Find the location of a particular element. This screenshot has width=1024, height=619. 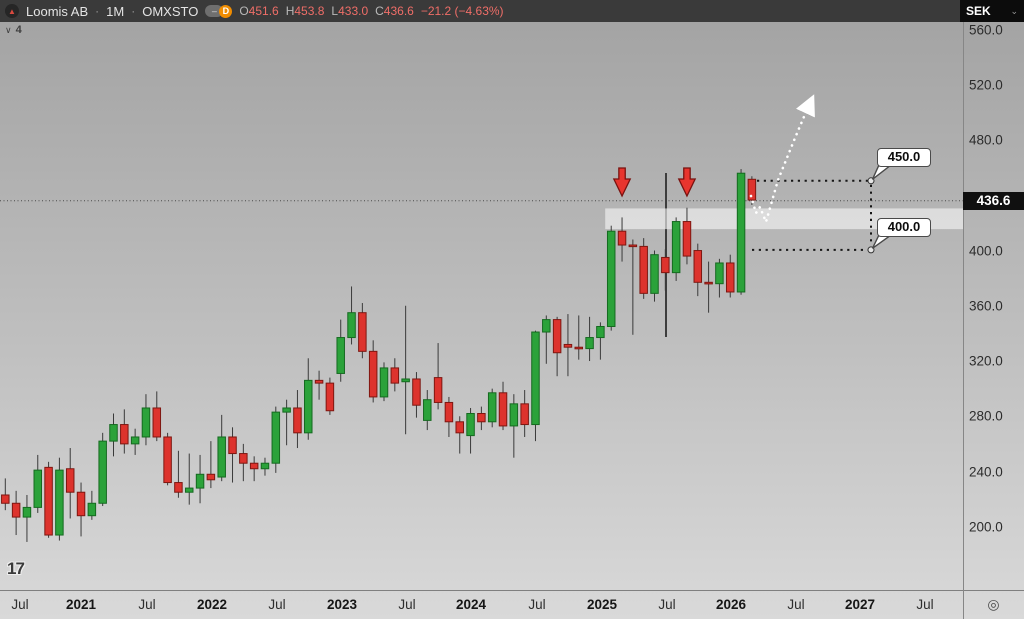

chevron-down-icon: ⌄ is located at coordinates (1014, 10).